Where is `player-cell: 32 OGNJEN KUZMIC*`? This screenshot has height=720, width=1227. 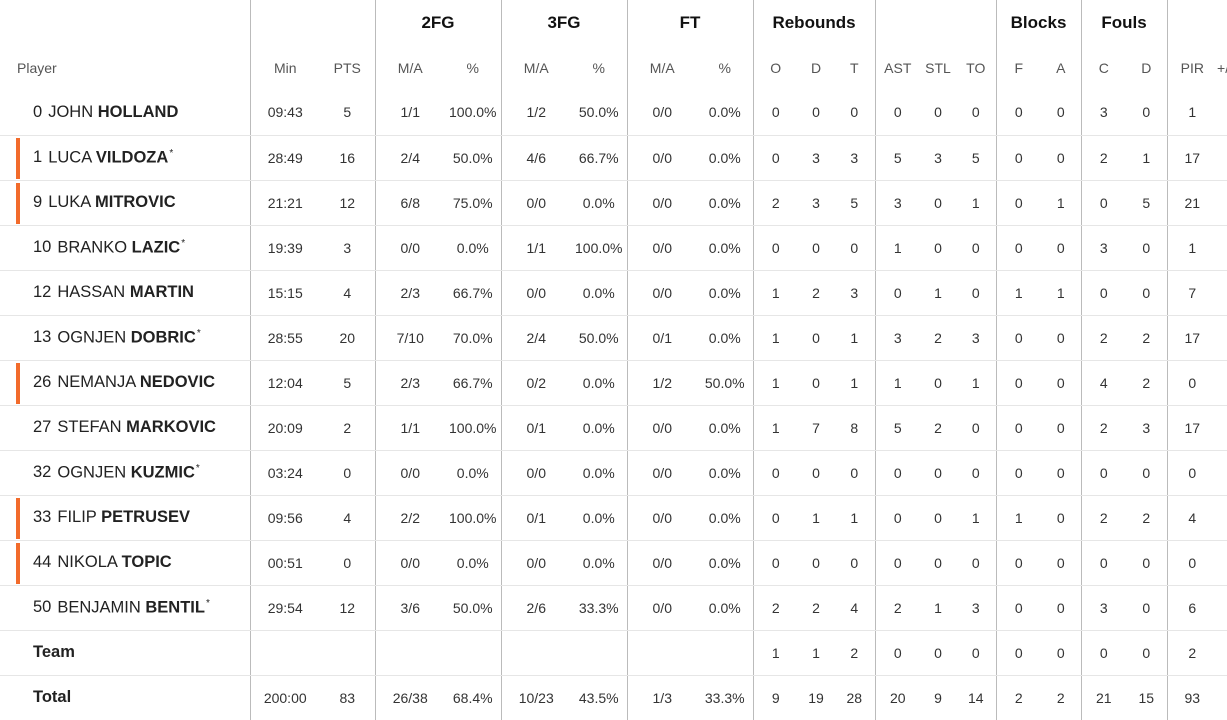
player-cell: 32 OGNJEN KUZMIC* is located at coordinates (125, 473).